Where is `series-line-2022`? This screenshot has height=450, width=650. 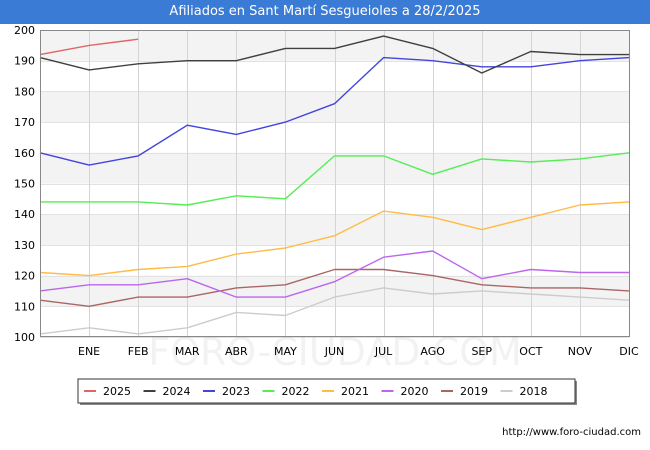 series-line-2022 is located at coordinates (335, 179).